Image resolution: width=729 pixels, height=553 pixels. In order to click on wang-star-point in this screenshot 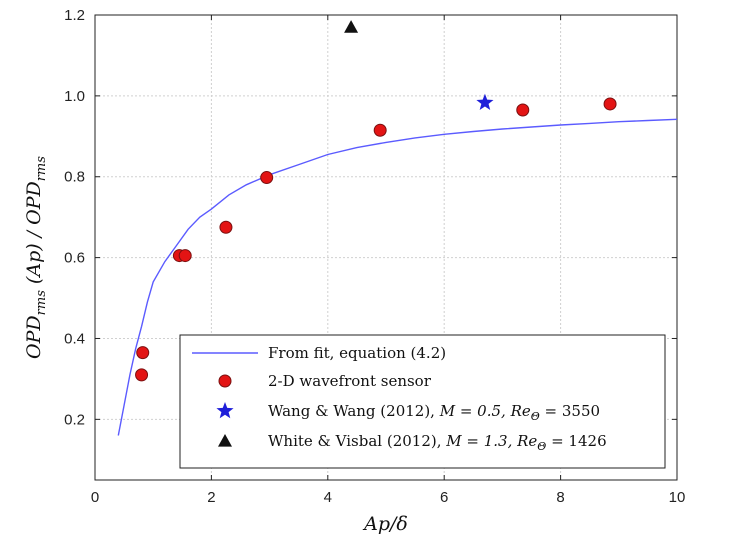, I will do `click(485, 102)`.